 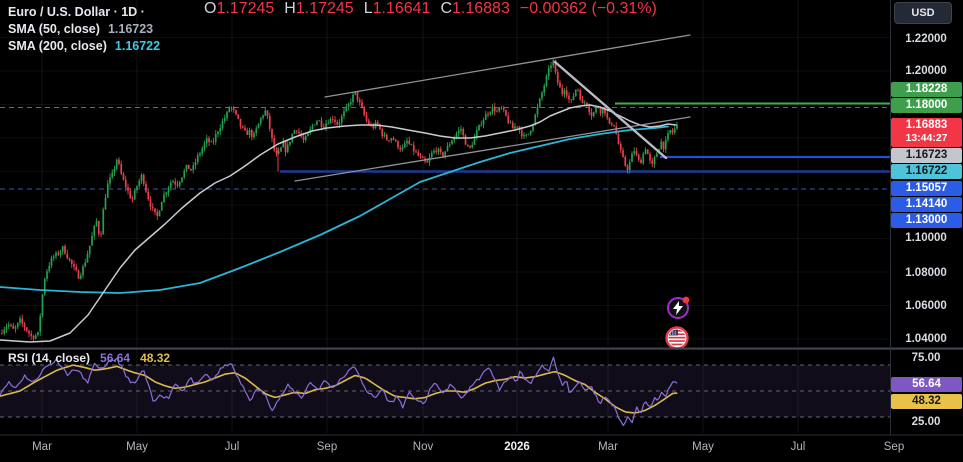 What do you see at coordinates (926, 422) in the screenshot?
I see `price-axis-label-25.00: 25.00` at bounding box center [926, 422].